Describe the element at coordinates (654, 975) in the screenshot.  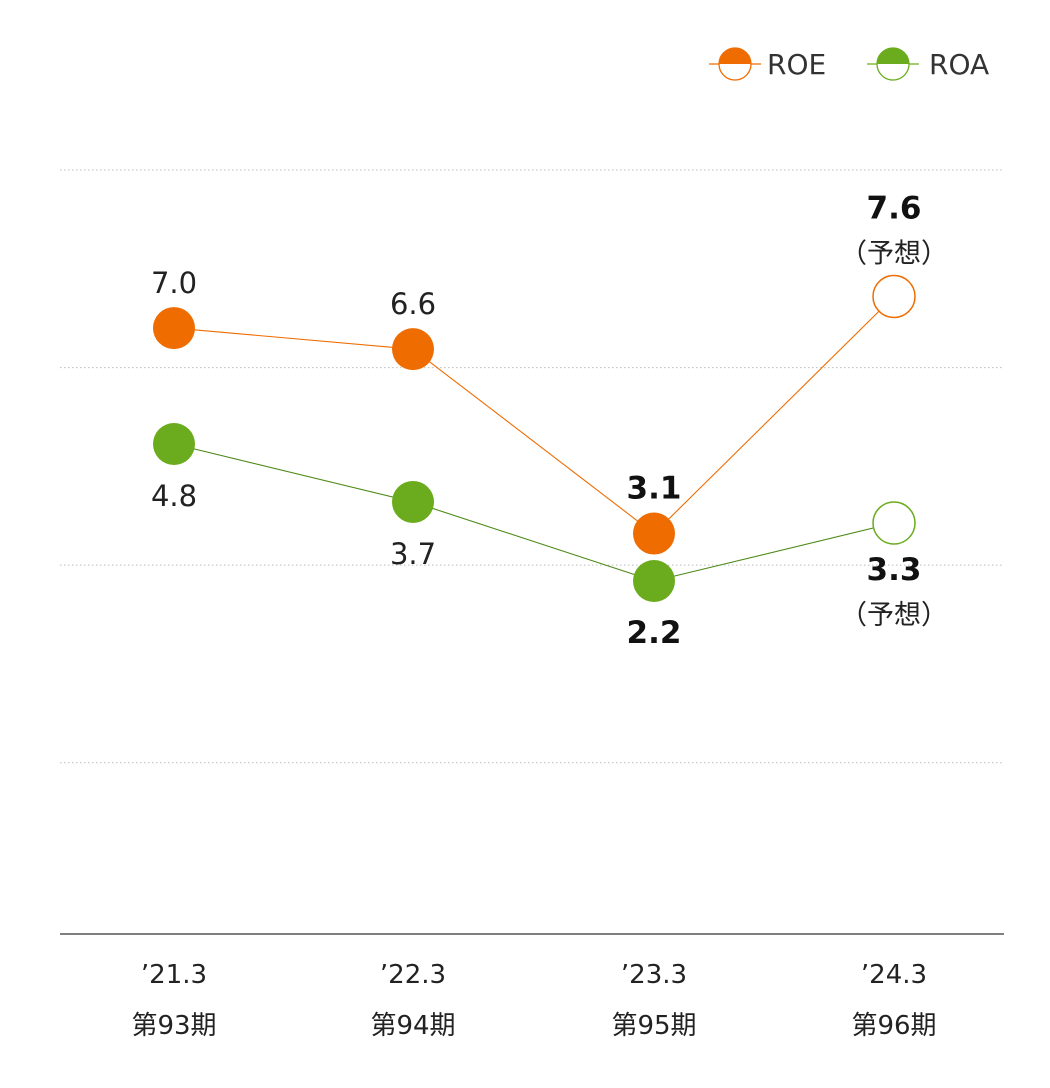
I see `x-tick-label: ’23.3` at that location.